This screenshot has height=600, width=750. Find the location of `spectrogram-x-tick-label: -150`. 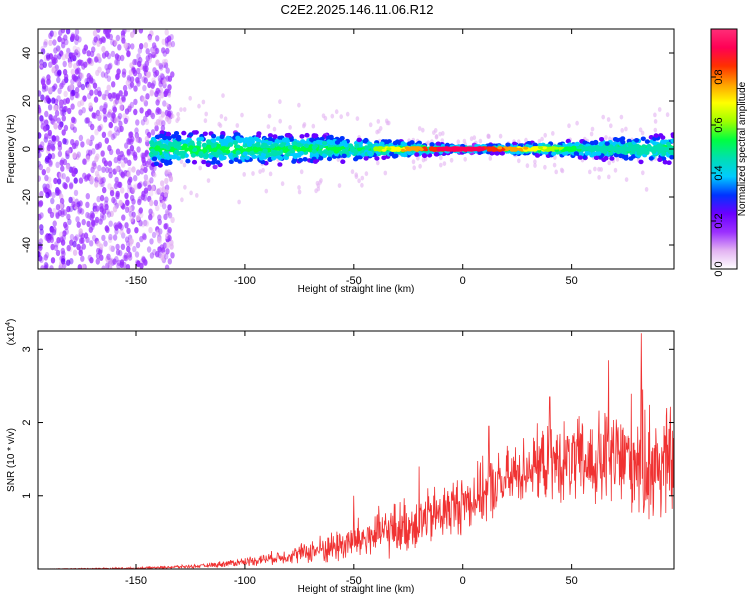

spectrogram-x-tick-label: -150 is located at coordinates (136, 281).